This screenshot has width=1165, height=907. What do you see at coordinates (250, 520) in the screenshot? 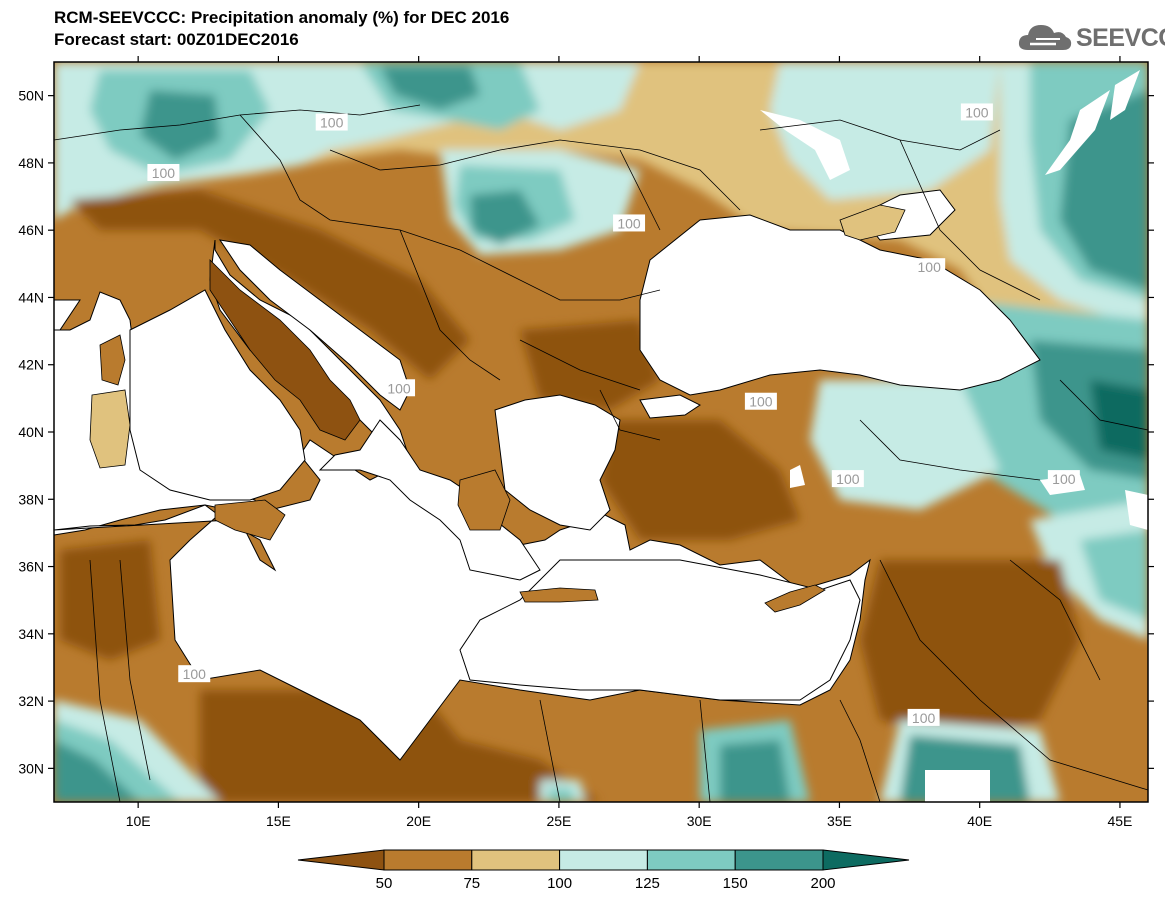
I see `sicily-island` at bounding box center [250, 520].